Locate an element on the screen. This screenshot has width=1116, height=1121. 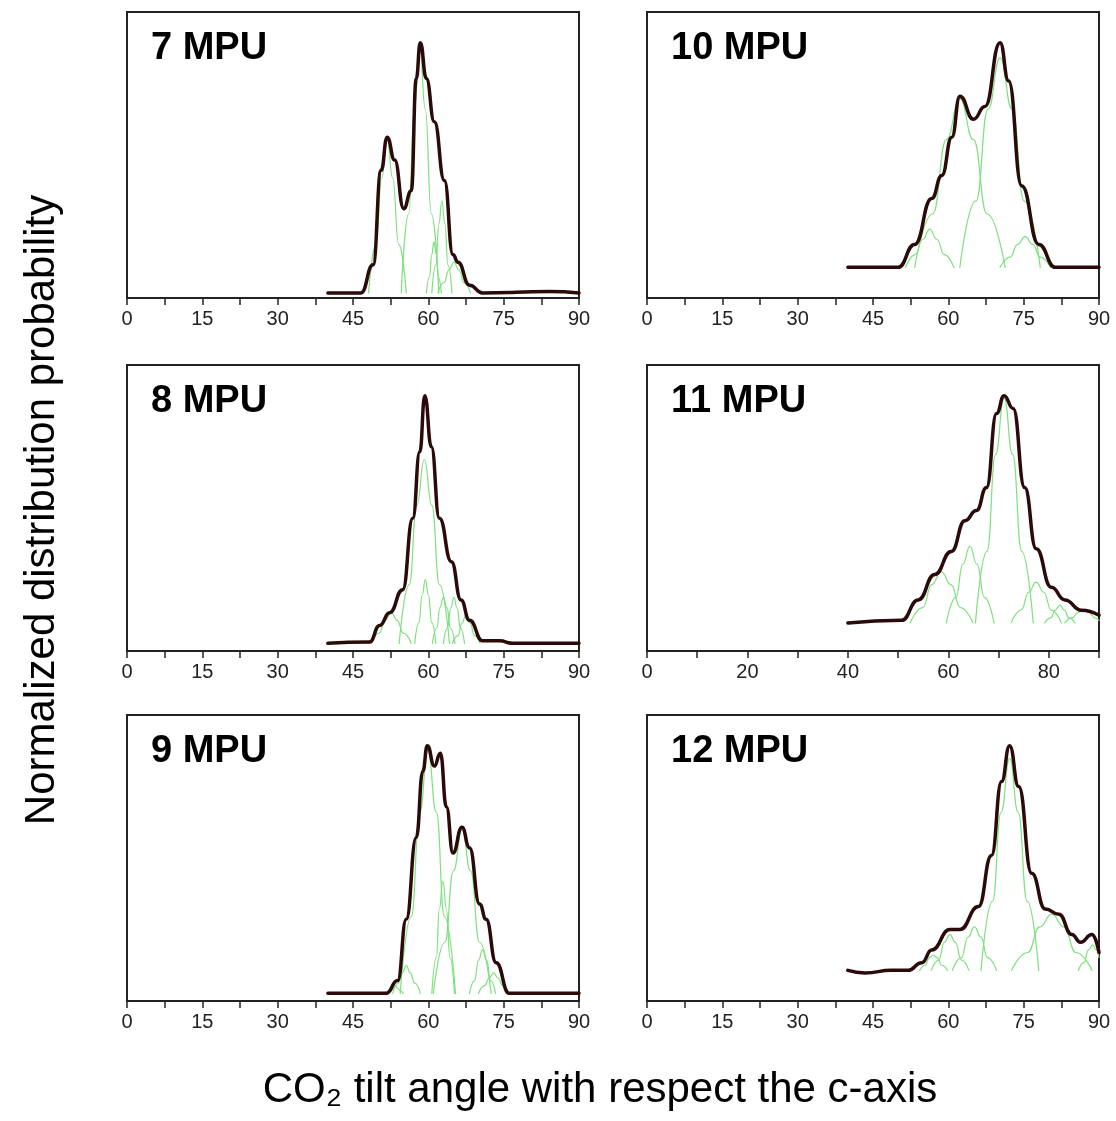
x-tick-label: 80 is located at coordinates (1048, 671).